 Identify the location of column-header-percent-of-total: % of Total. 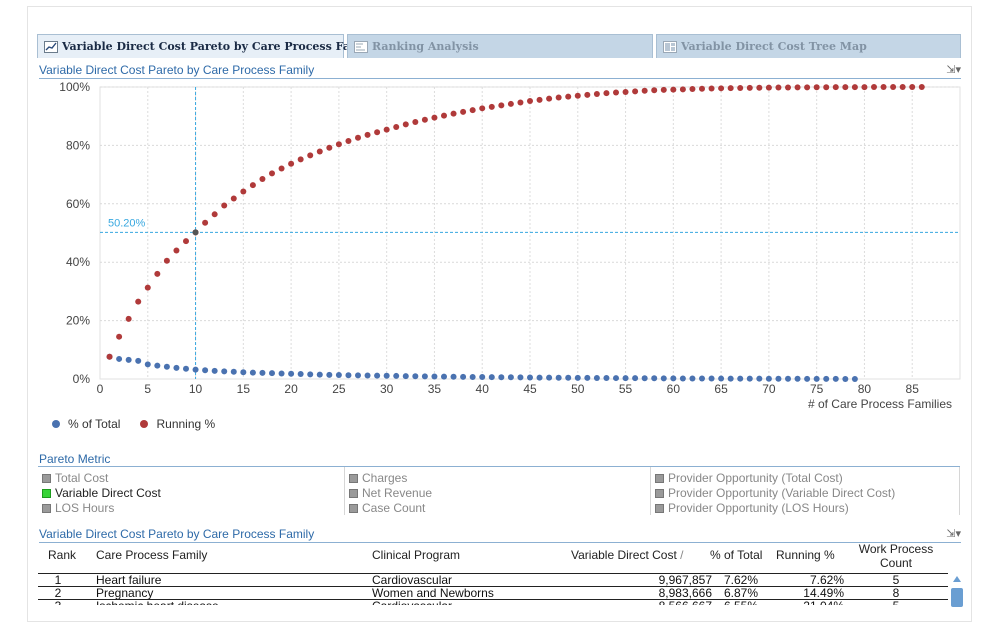
(736, 555).